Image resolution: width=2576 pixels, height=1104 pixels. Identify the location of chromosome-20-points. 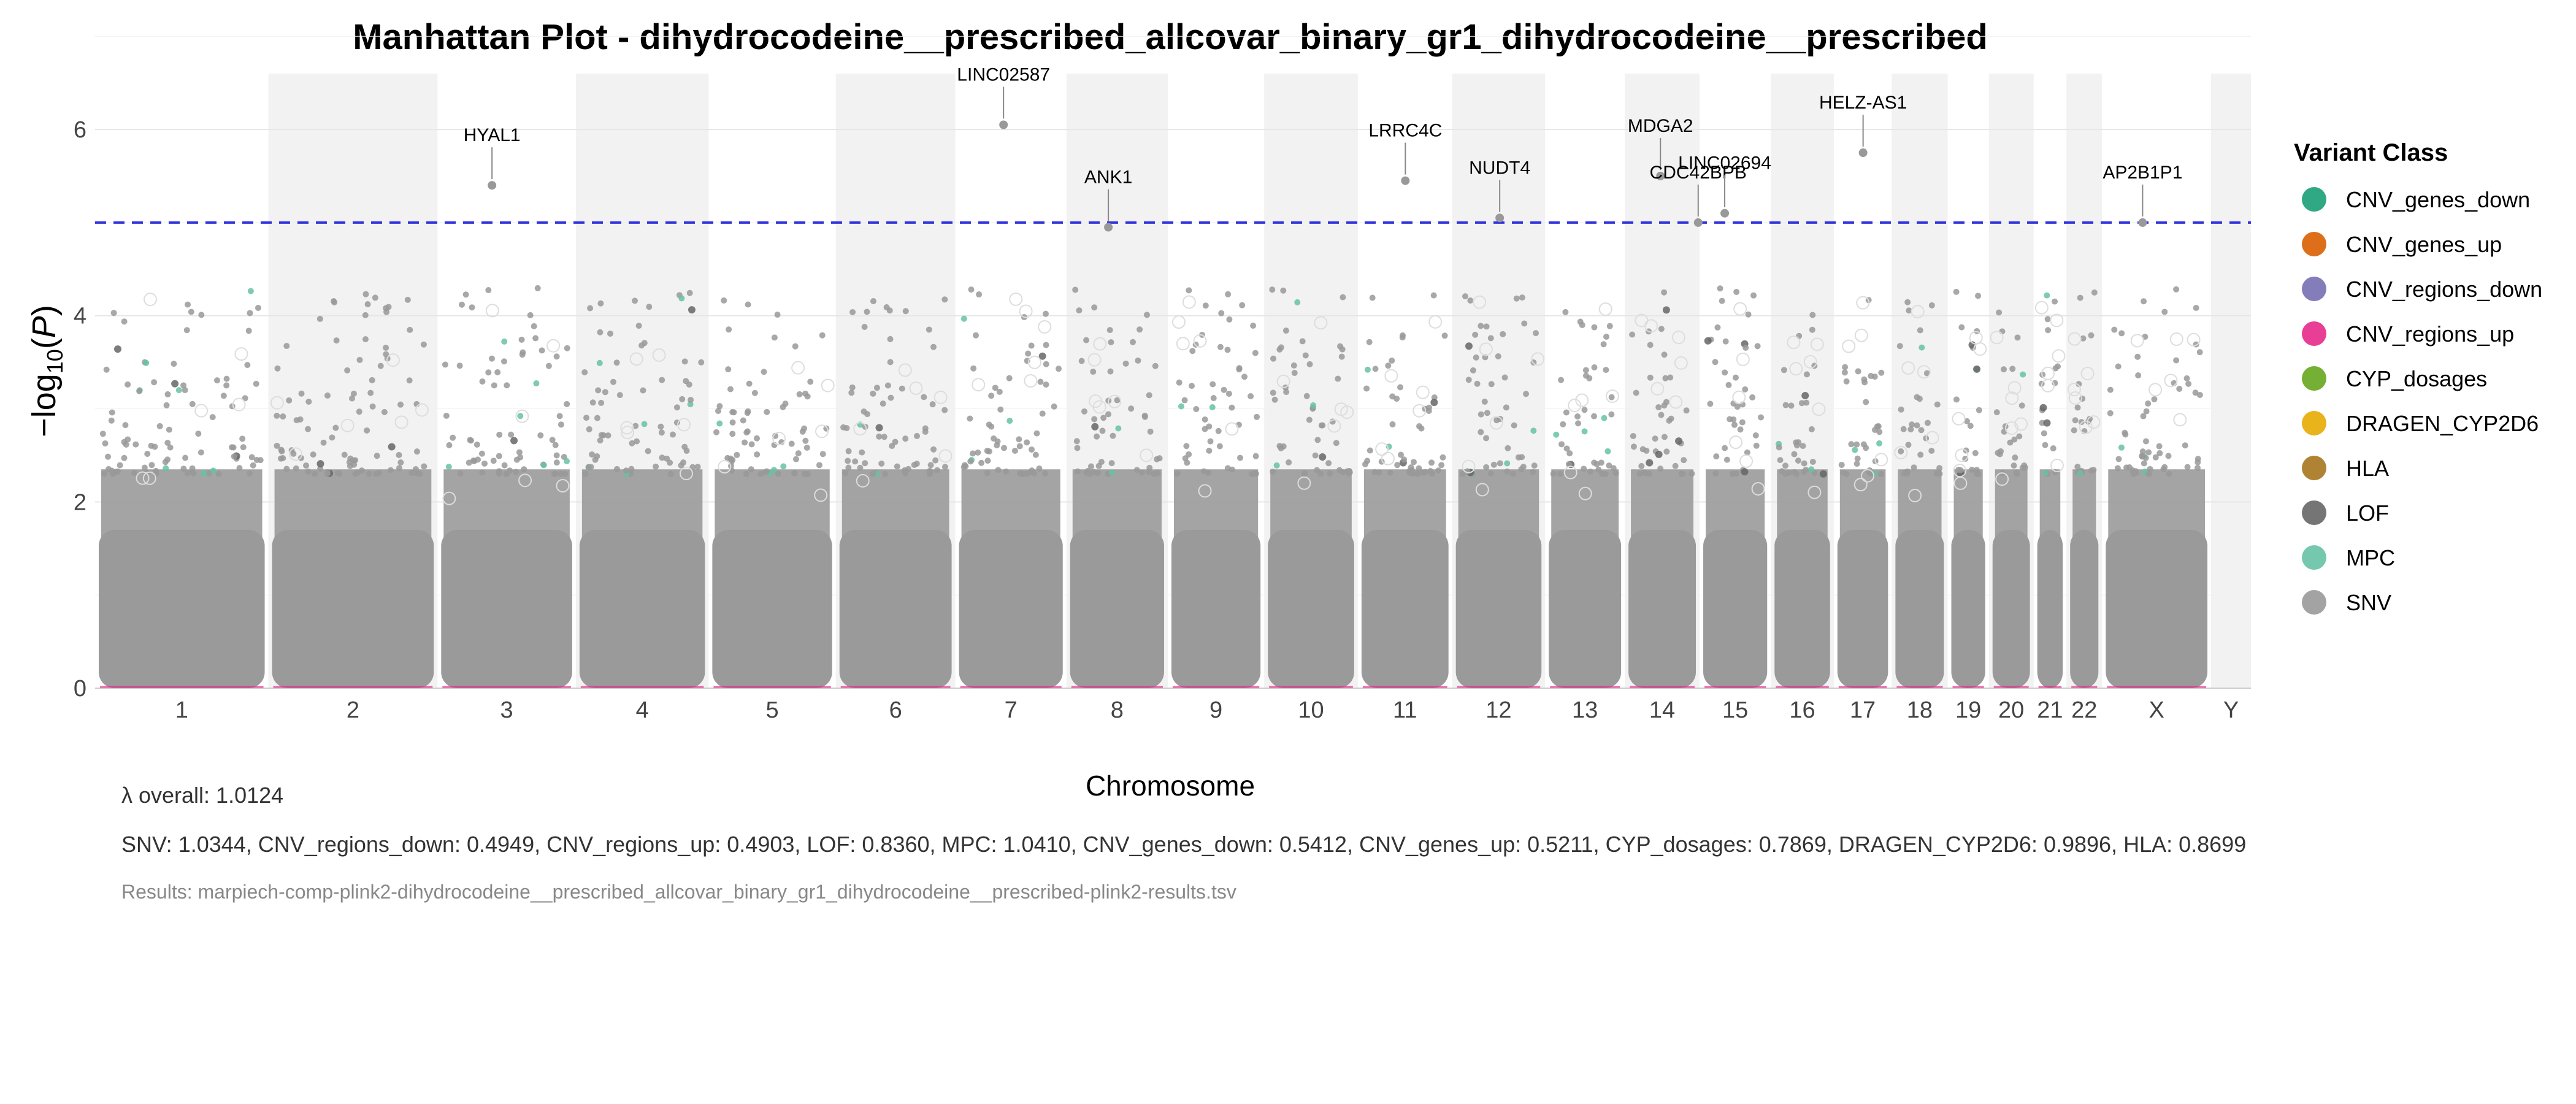
(2010, 498).